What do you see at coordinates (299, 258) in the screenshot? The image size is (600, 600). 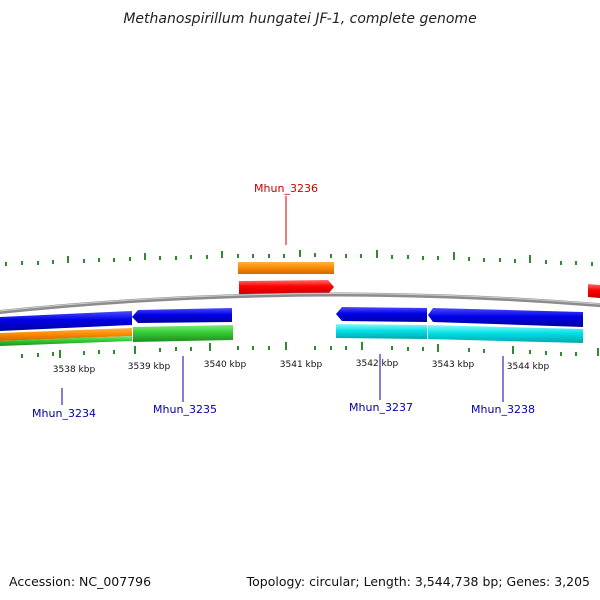 I see `upper-tick-row` at bounding box center [299, 258].